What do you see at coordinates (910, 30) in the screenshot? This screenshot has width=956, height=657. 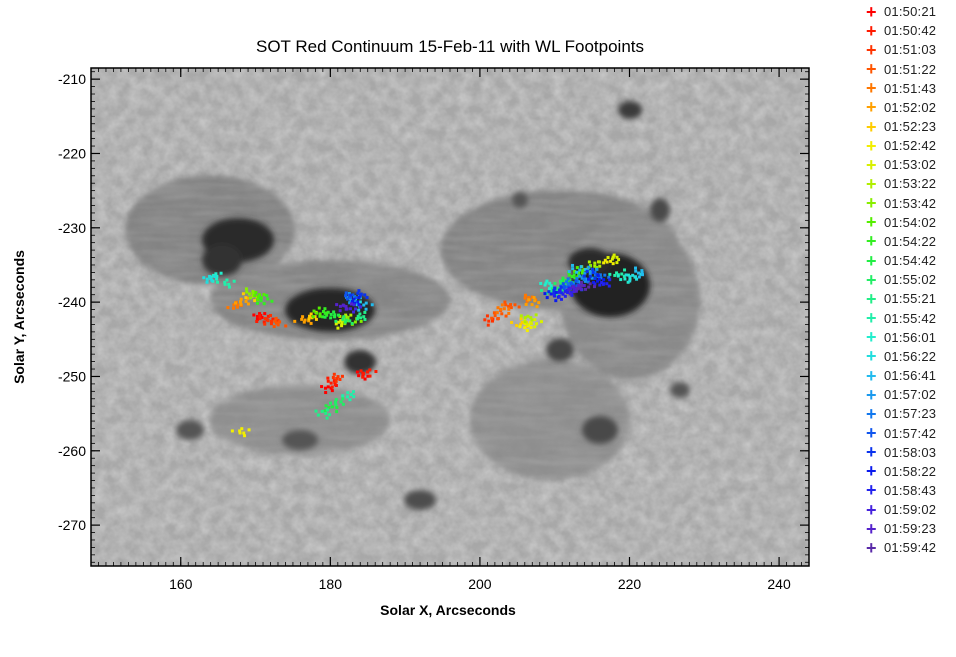 I see `legend-item: +01:50:42` at bounding box center [910, 30].